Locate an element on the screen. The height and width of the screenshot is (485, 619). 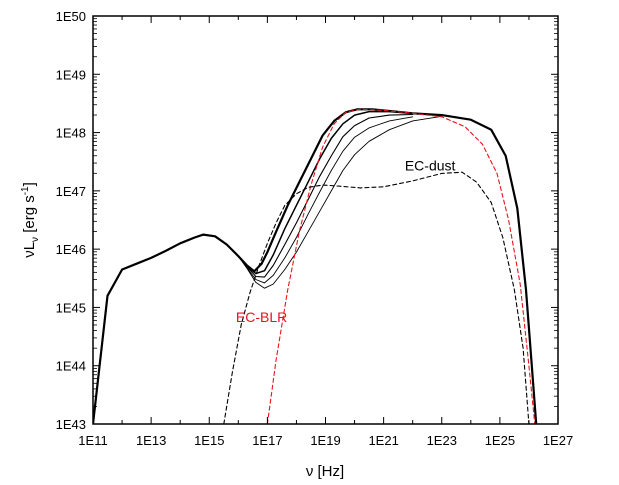
x-tick-label: 1E11 is located at coordinates (92, 440).